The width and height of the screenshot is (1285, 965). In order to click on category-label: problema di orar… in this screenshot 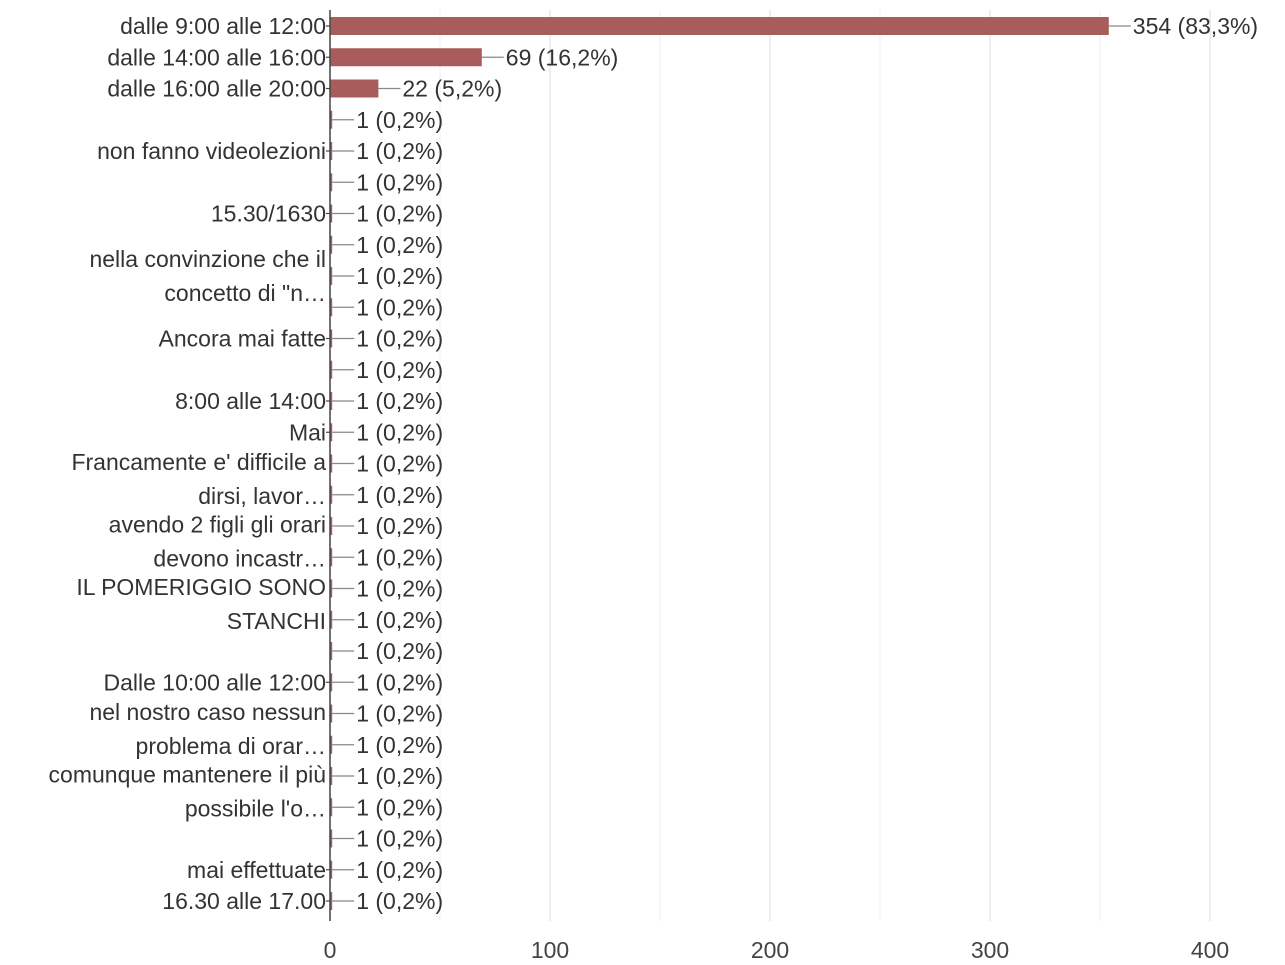, I will do `click(231, 746)`.